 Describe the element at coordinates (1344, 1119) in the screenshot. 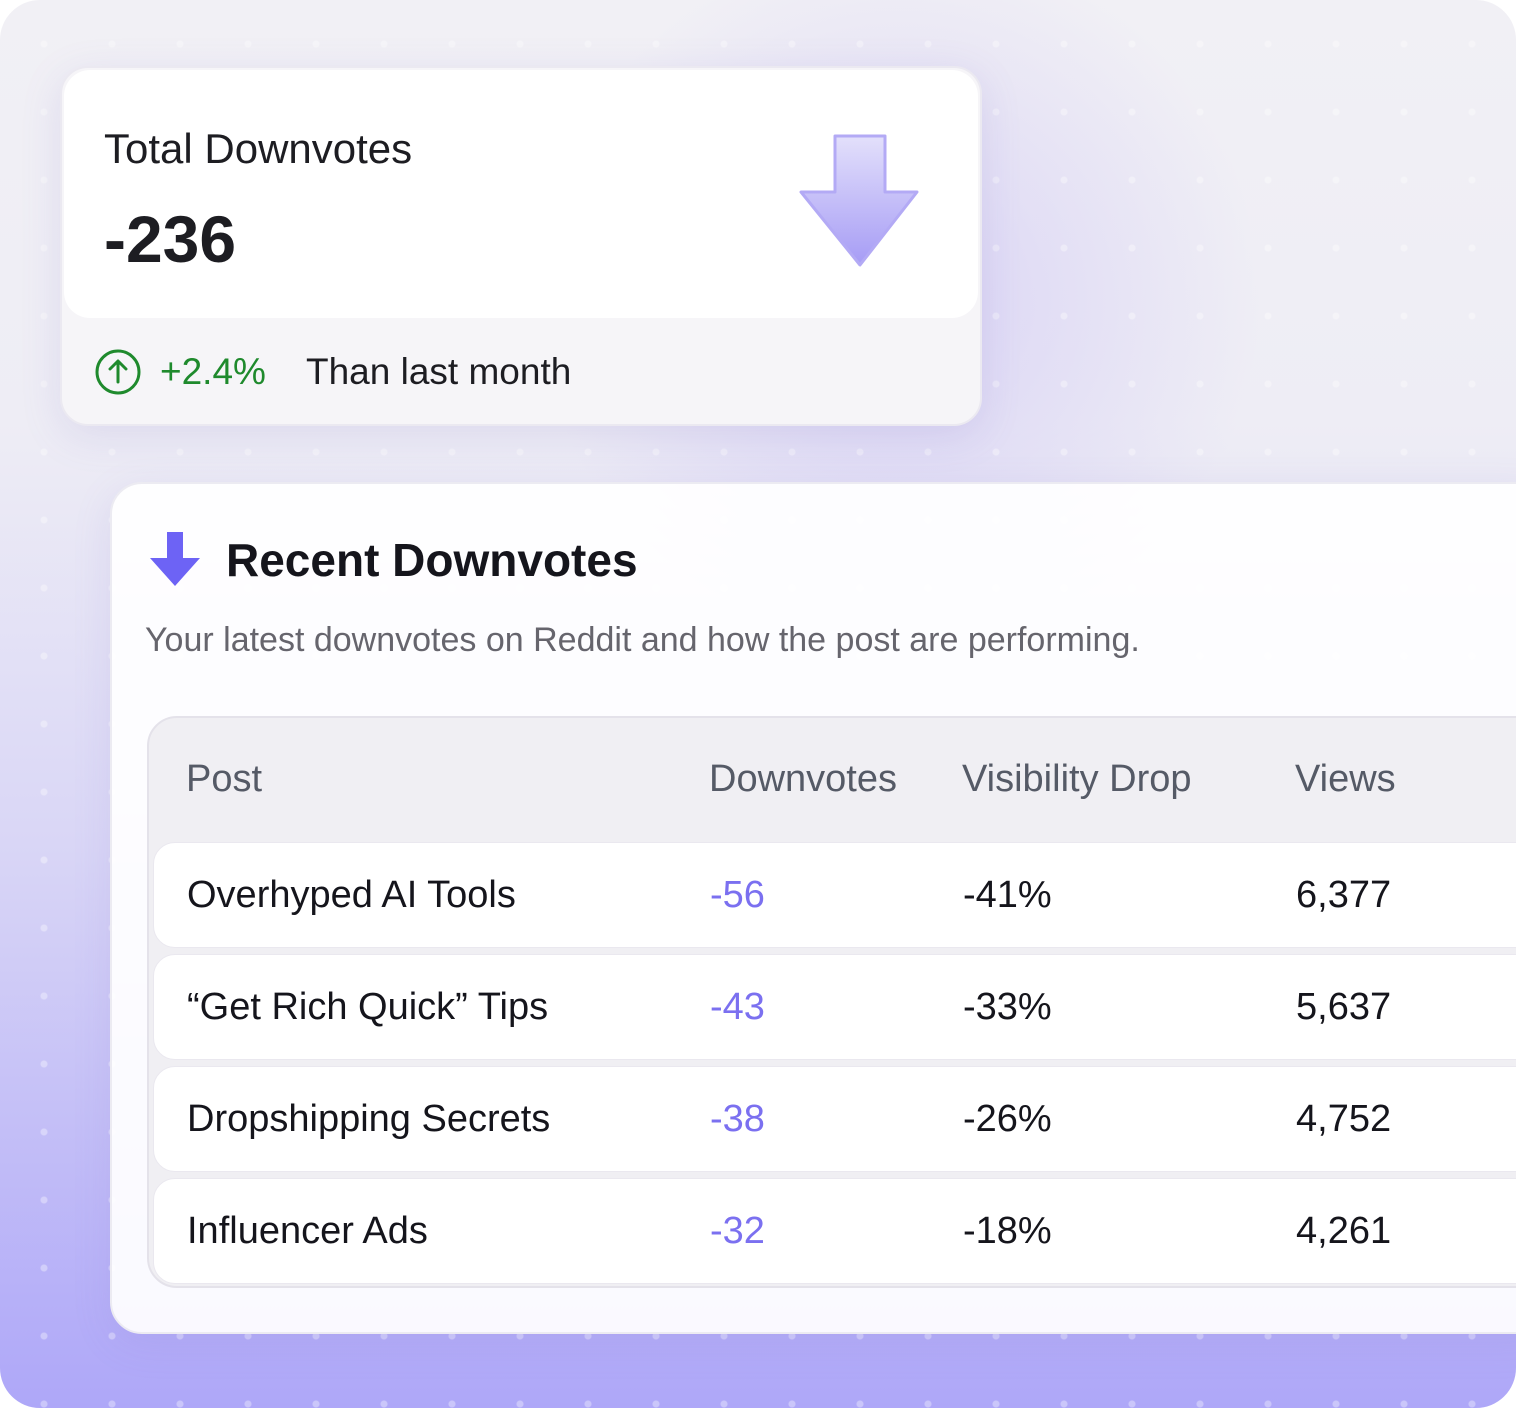

I see `cell: 4,752` at that location.